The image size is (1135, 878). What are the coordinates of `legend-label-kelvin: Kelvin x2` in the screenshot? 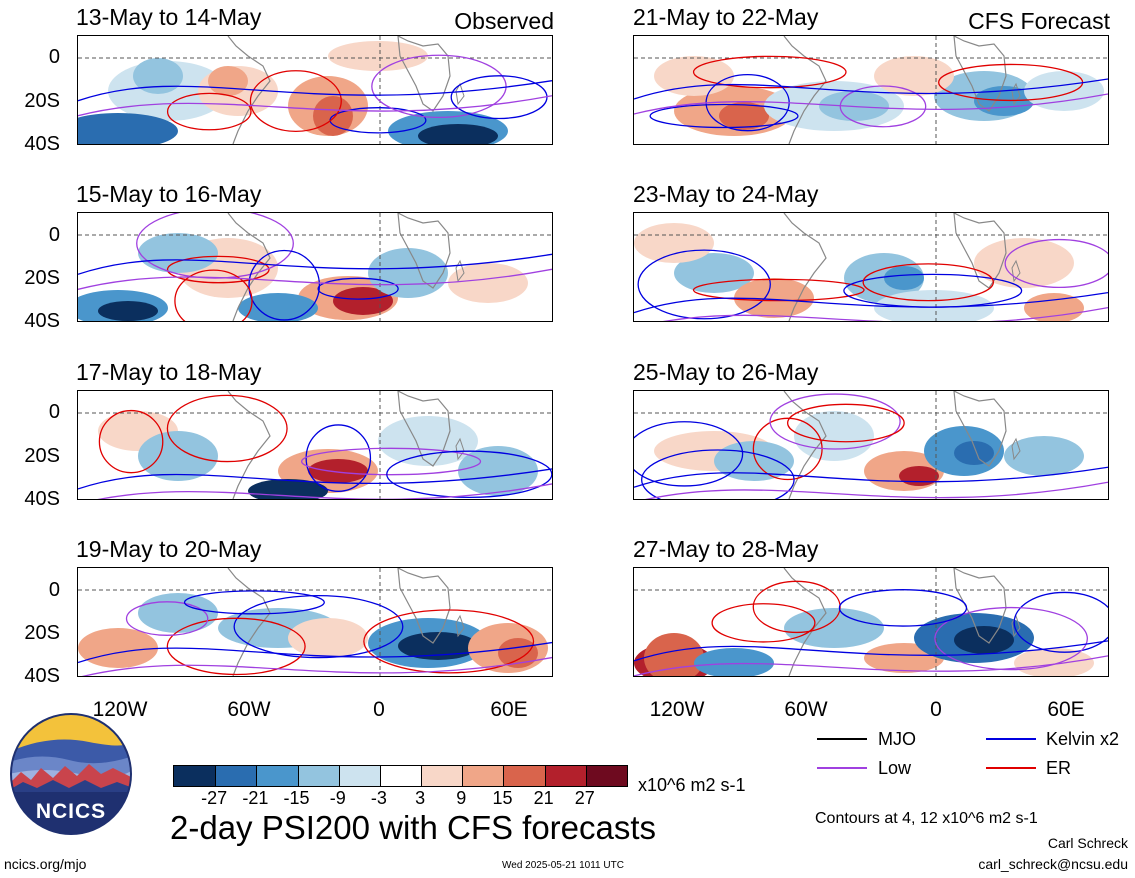 It's located at (1083, 739).